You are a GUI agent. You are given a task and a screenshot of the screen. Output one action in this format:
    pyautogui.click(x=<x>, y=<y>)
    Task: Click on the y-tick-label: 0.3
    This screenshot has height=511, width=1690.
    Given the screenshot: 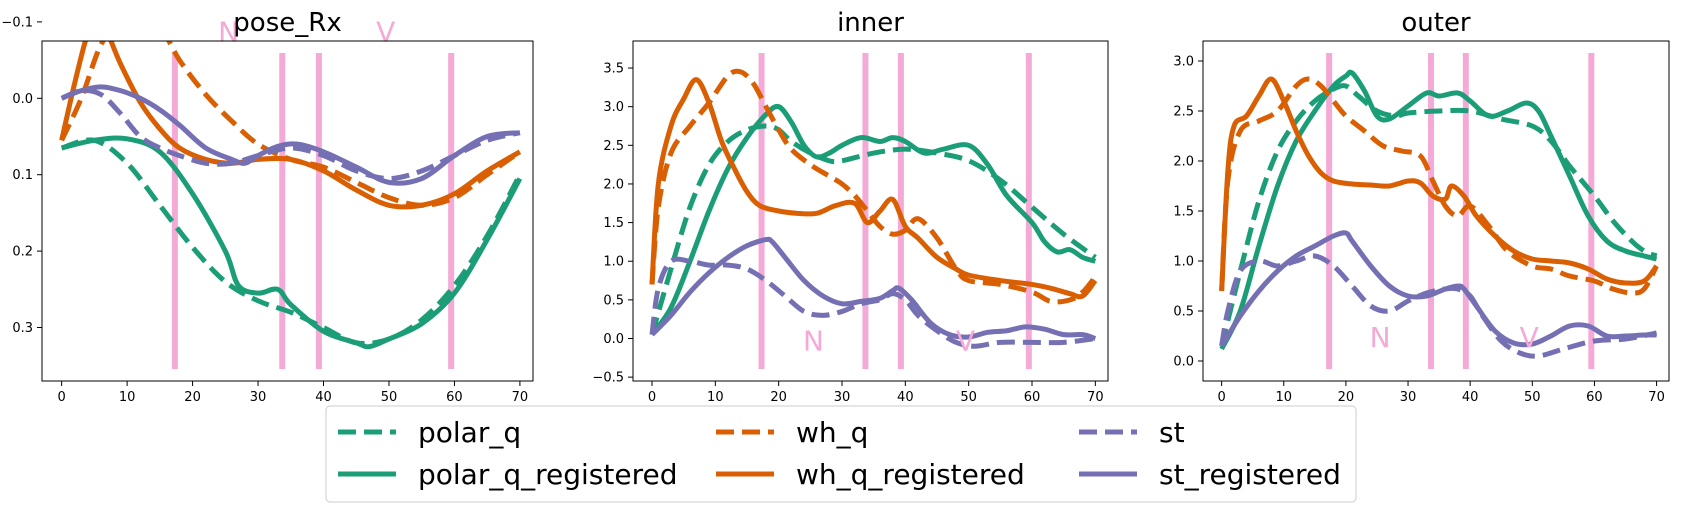 What is the action you would take?
    pyautogui.click(x=22, y=328)
    